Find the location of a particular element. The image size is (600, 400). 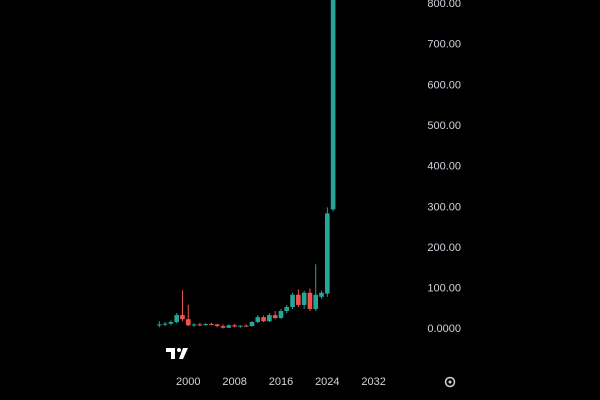

settings-icon is located at coordinates (450, 382).